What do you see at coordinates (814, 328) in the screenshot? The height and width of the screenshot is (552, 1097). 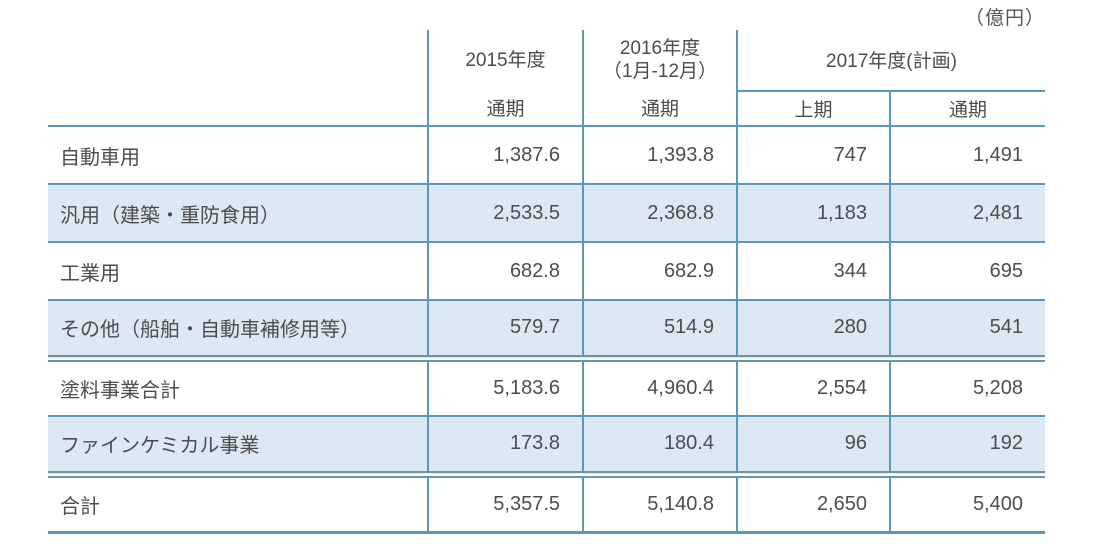 I see `value-2017-h1: 280` at bounding box center [814, 328].